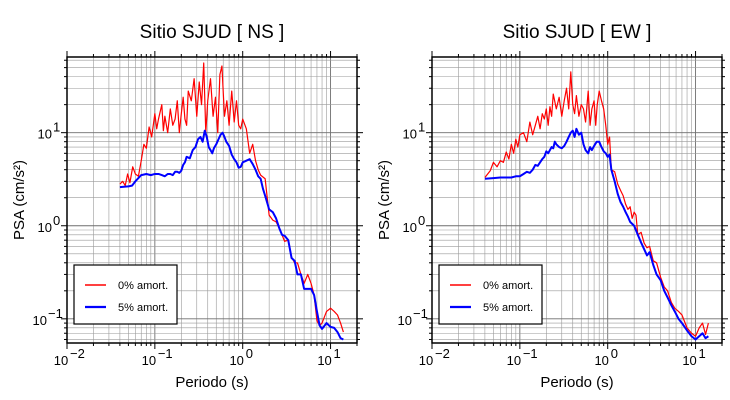 This screenshot has width=730, height=400. Describe the element at coordinates (212, 32) in the screenshot. I see `chart-title: Sitio SJUD [ NS ]` at that location.